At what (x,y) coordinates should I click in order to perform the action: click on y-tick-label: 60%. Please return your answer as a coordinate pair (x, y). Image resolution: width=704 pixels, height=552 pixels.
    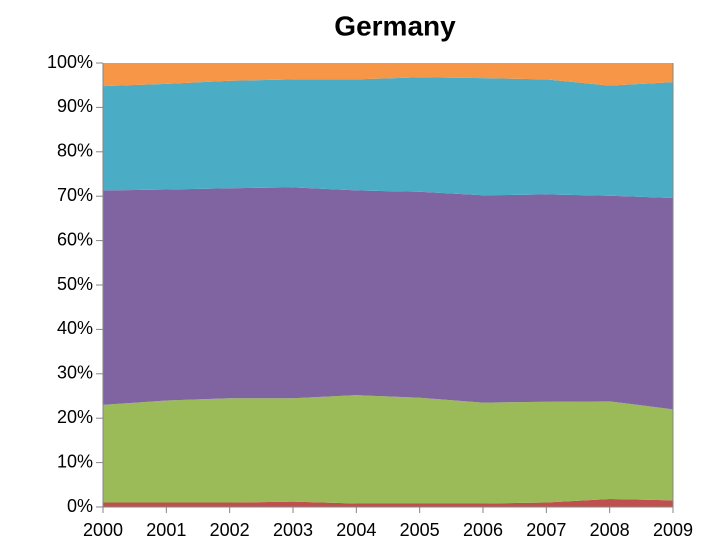
    Looking at the image, I should click on (75, 239).